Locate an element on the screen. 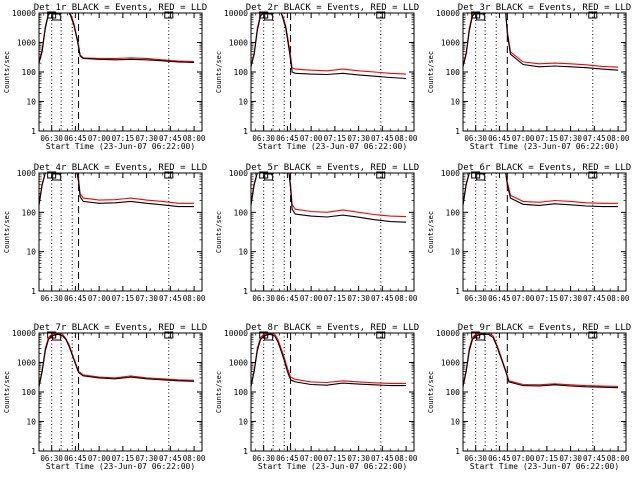 This screenshot has width=640, height=480. panel-title: Det 6r BLACK = Events, RED = LLD is located at coordinates (544, 168).